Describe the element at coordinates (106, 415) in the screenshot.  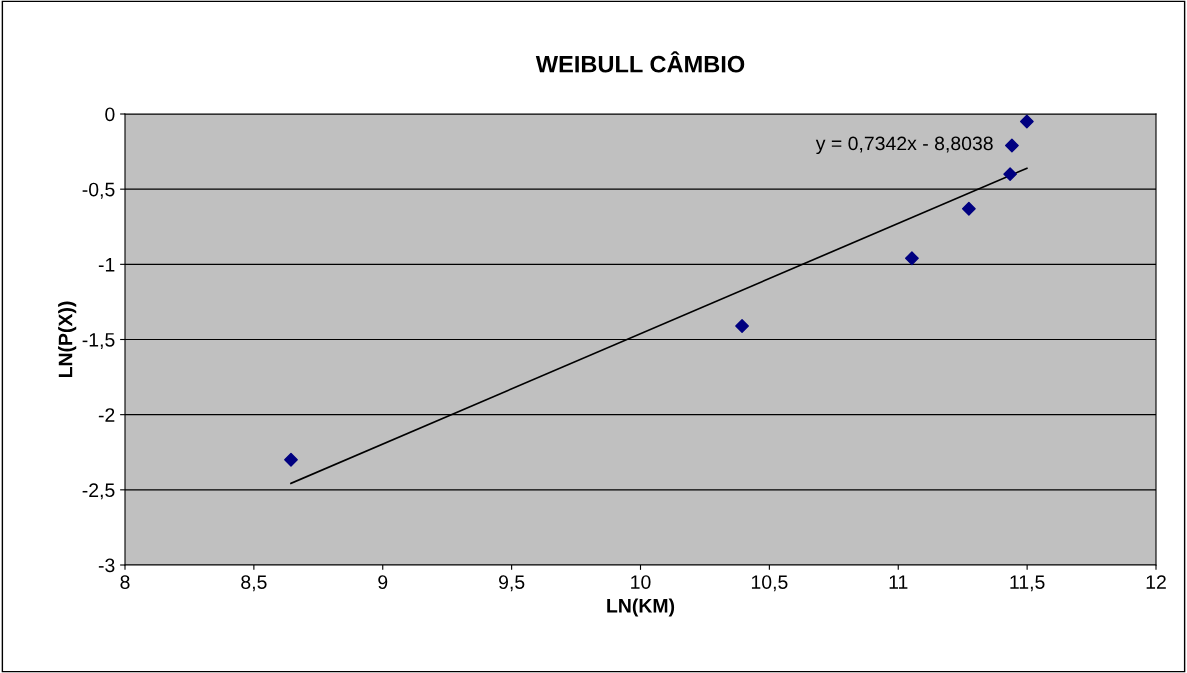
I see `y-tick-label: -2` at that location.